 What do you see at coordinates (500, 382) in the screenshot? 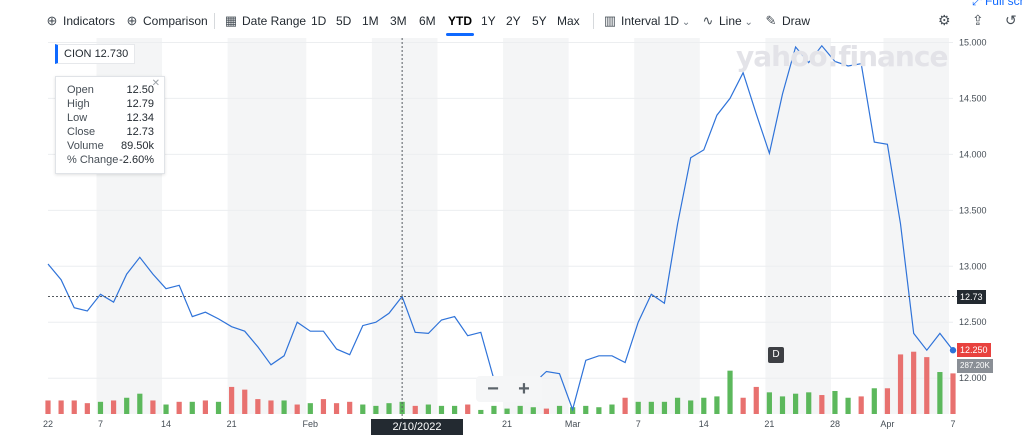
I see `volume-bars` at bounding box center [500, 382].